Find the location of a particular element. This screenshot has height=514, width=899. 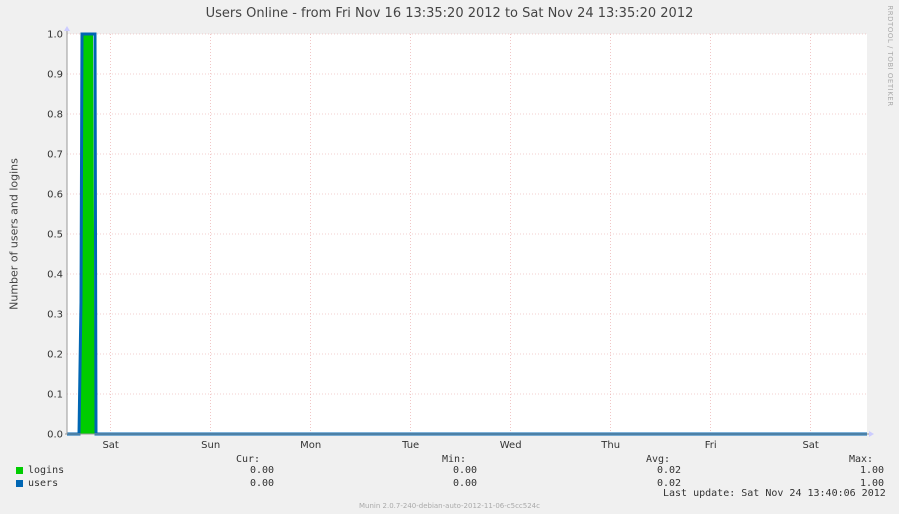

legend-swatch-logins is located at coordinates (19, 470).